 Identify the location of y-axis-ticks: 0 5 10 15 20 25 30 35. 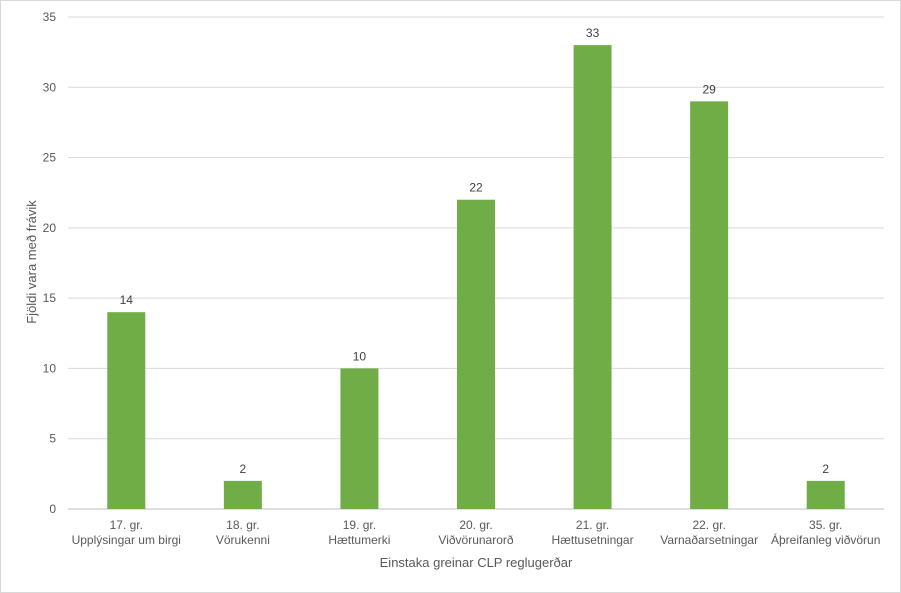
(50, 263).